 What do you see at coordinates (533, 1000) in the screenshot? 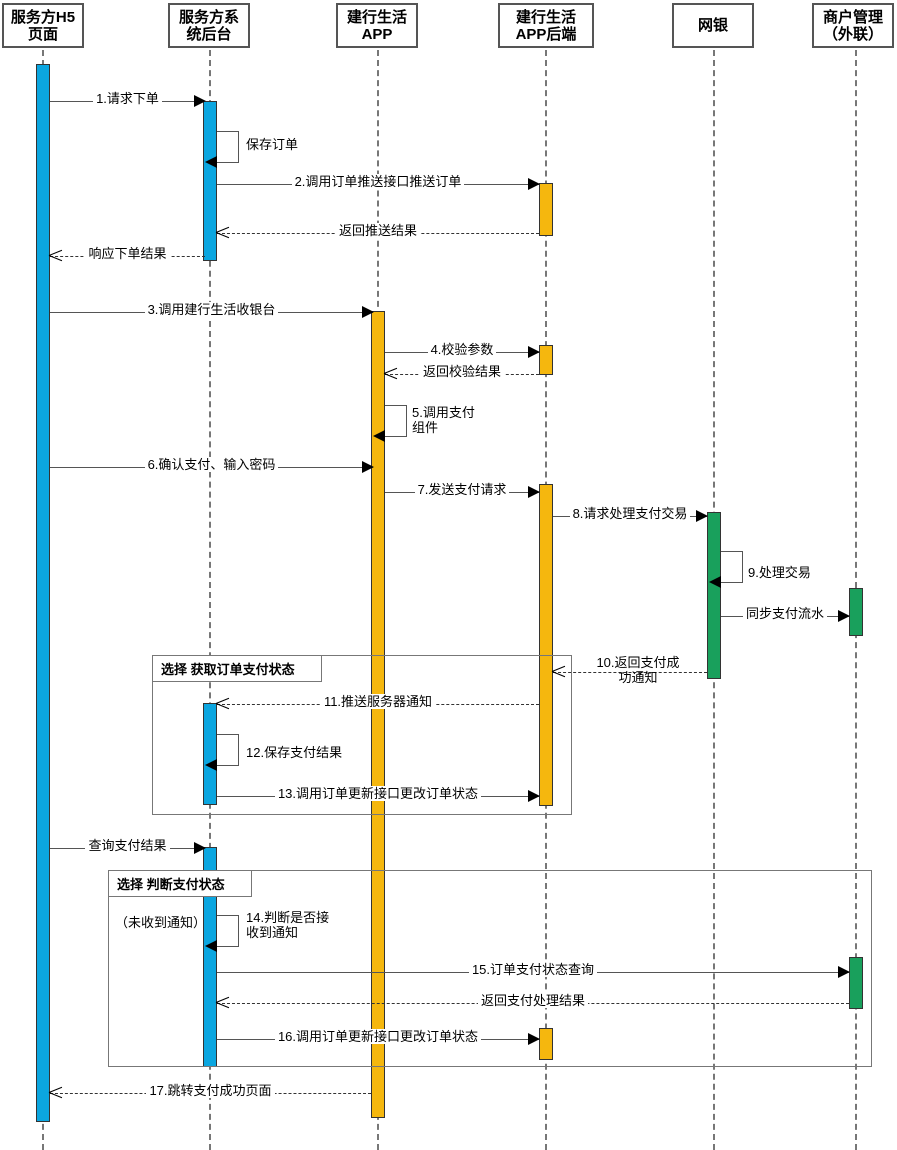
I see `message-return-pay-process-result-label: 返回支付处理结果` at bounding box center [533, 1000].